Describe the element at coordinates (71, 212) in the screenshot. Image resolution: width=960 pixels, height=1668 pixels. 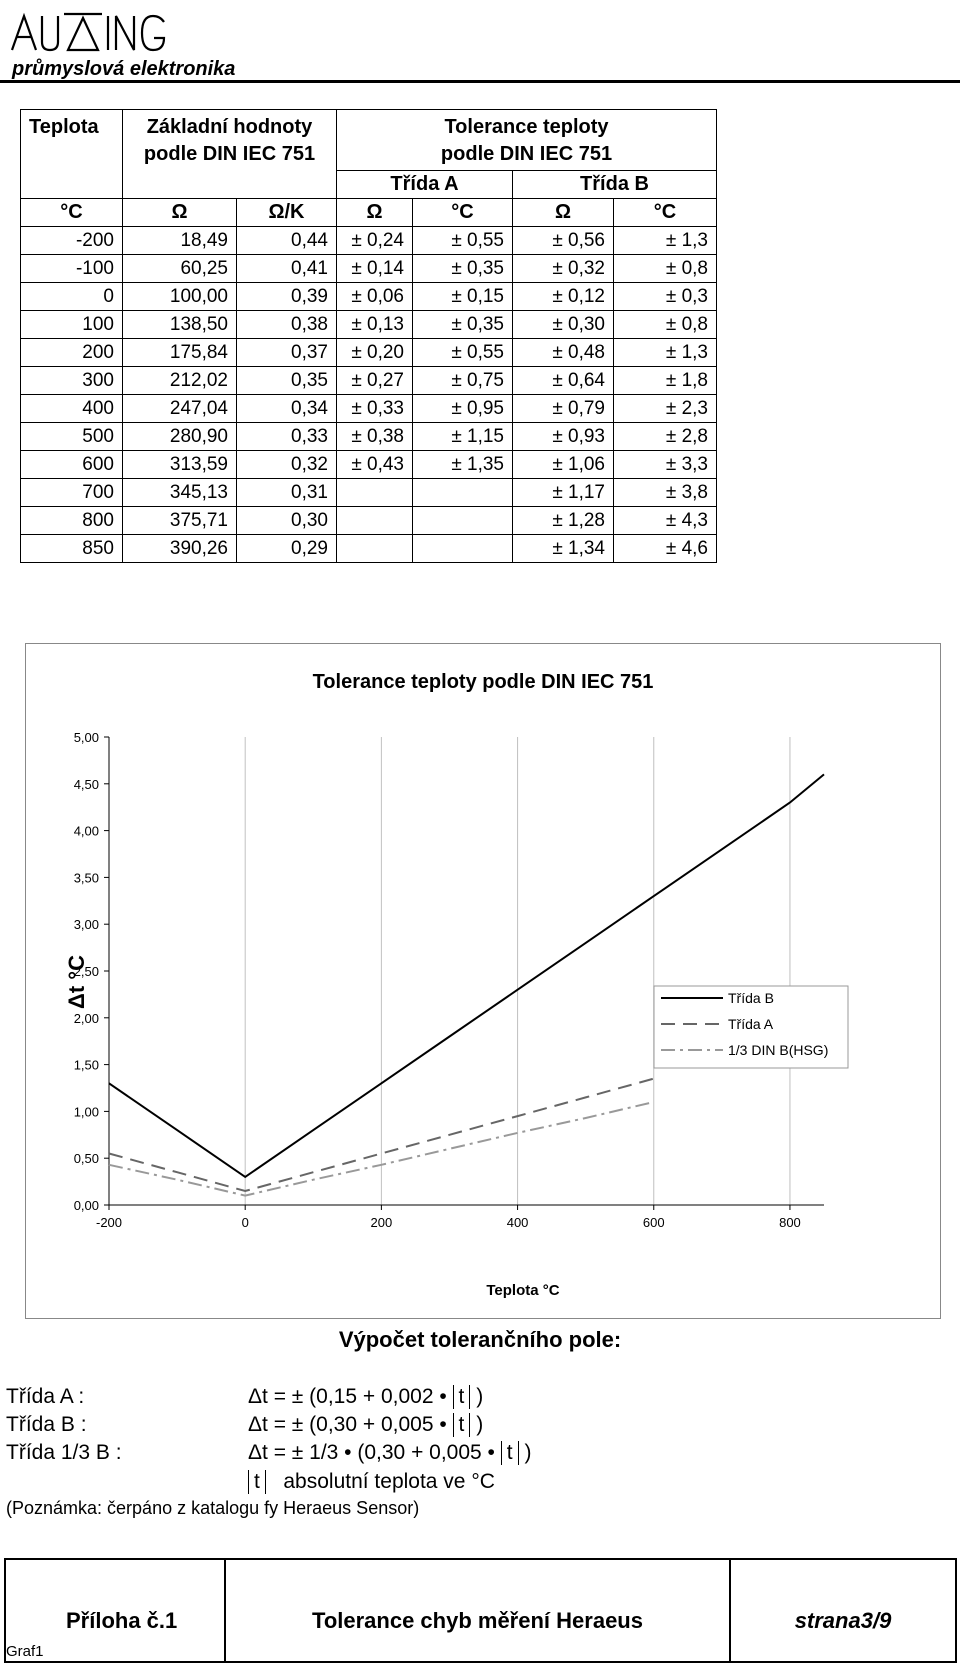
I see `unit-cell: °C` at that location.